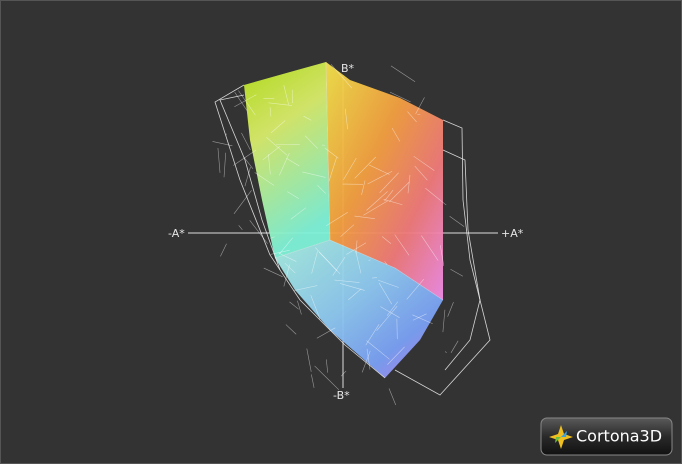 This screenshot has width=682, height=464. Describe the element at coordinates (348, 68) in the screenshot. I see `axis-label: B*` at that location.